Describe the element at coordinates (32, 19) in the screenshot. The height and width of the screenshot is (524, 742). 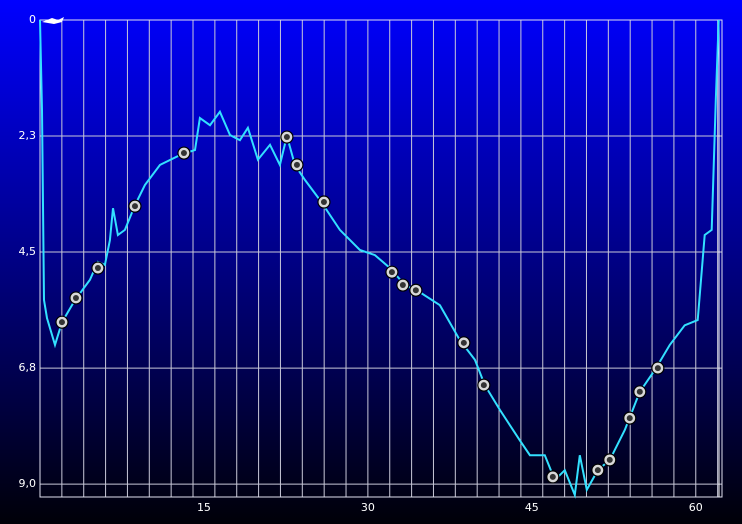
I see `y-tick-label: 0` at that location.